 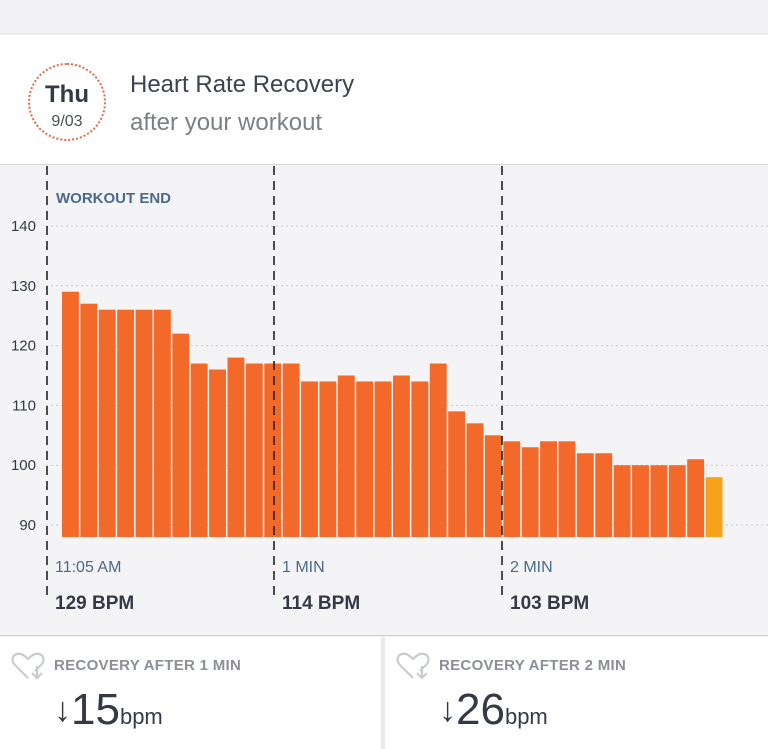 I want to click on date-number: 9/03, so click(x=67, y=121).